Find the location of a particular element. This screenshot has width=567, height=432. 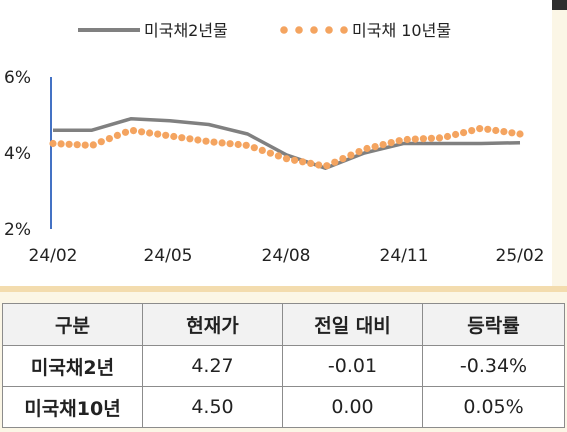

series-line-2y is located at coordinates (287, 143).